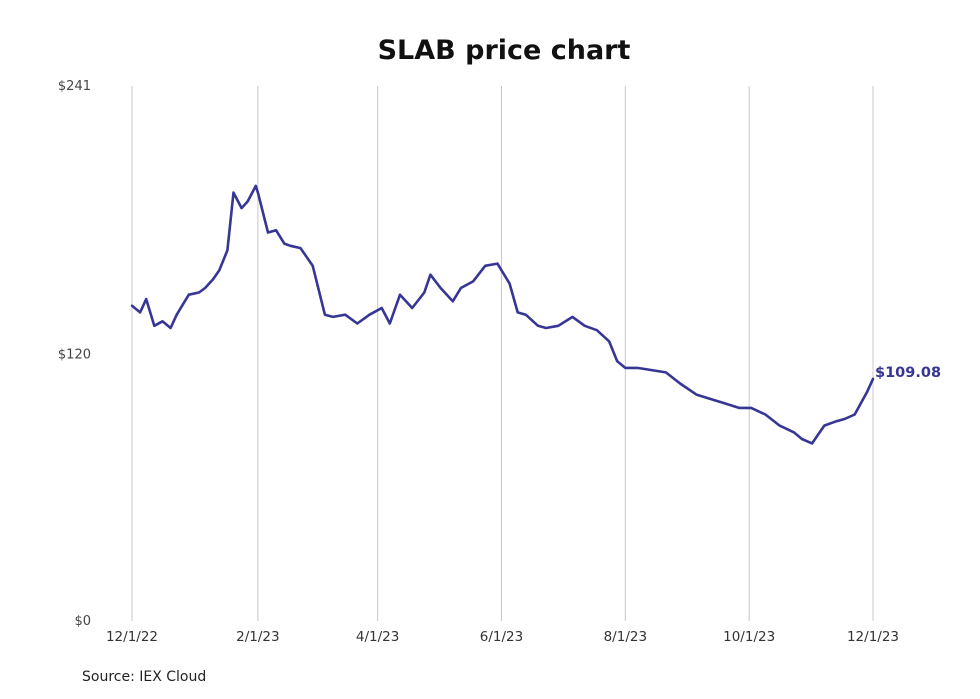 The height and width of the screenshot is (699, 980). Describe the element at coordinates (82, 621) in the screenshot. I see `y-tick-label: $0` at that location.